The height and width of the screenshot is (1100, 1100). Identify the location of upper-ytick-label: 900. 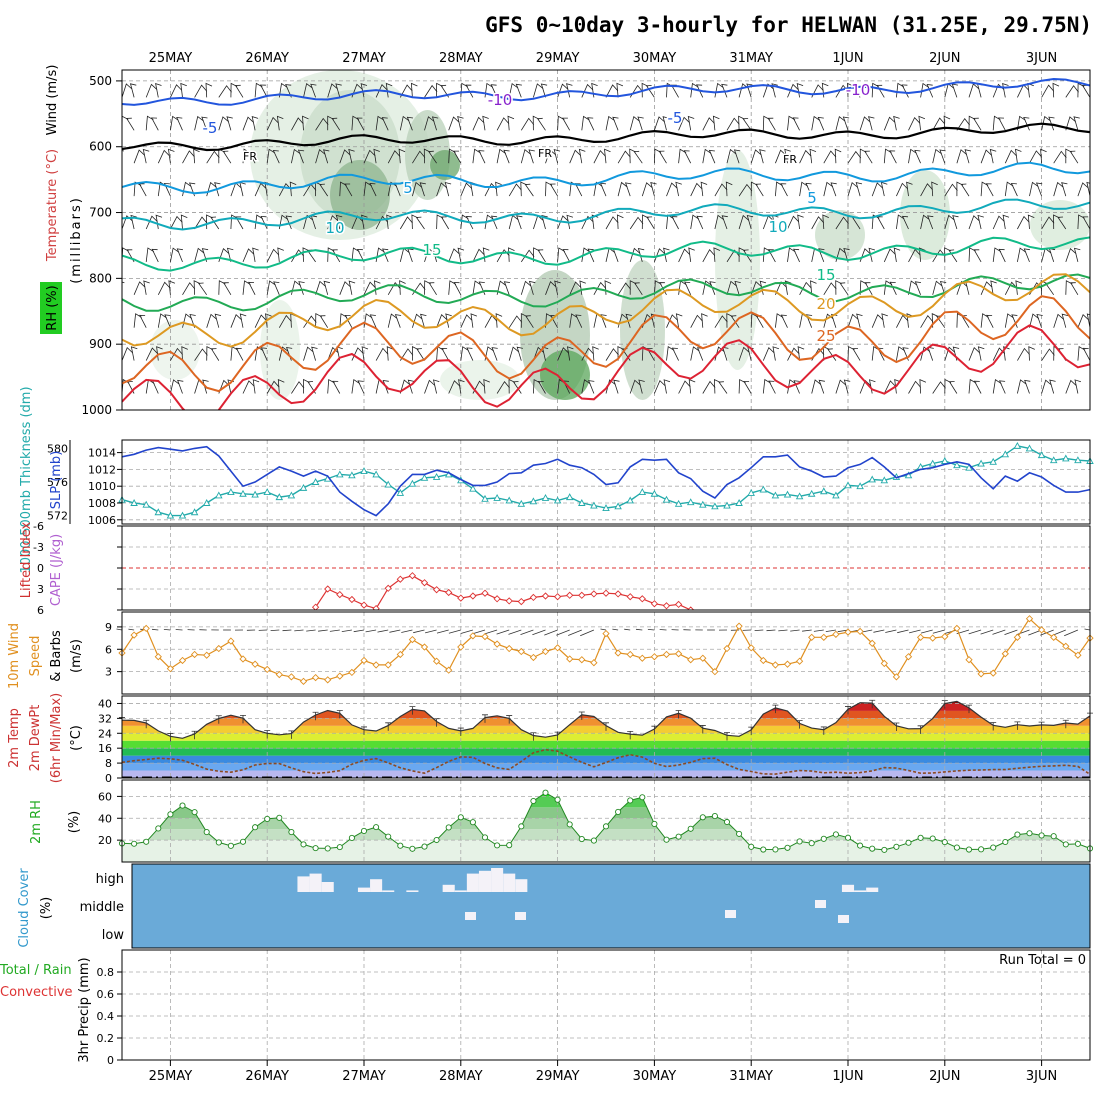
(100, 344).